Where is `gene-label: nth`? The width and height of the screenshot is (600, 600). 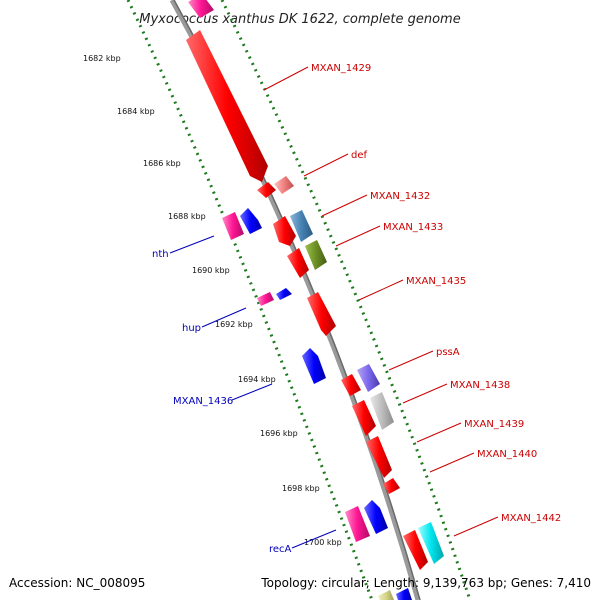
gene-label: nth is located at coordinates (160, 254).